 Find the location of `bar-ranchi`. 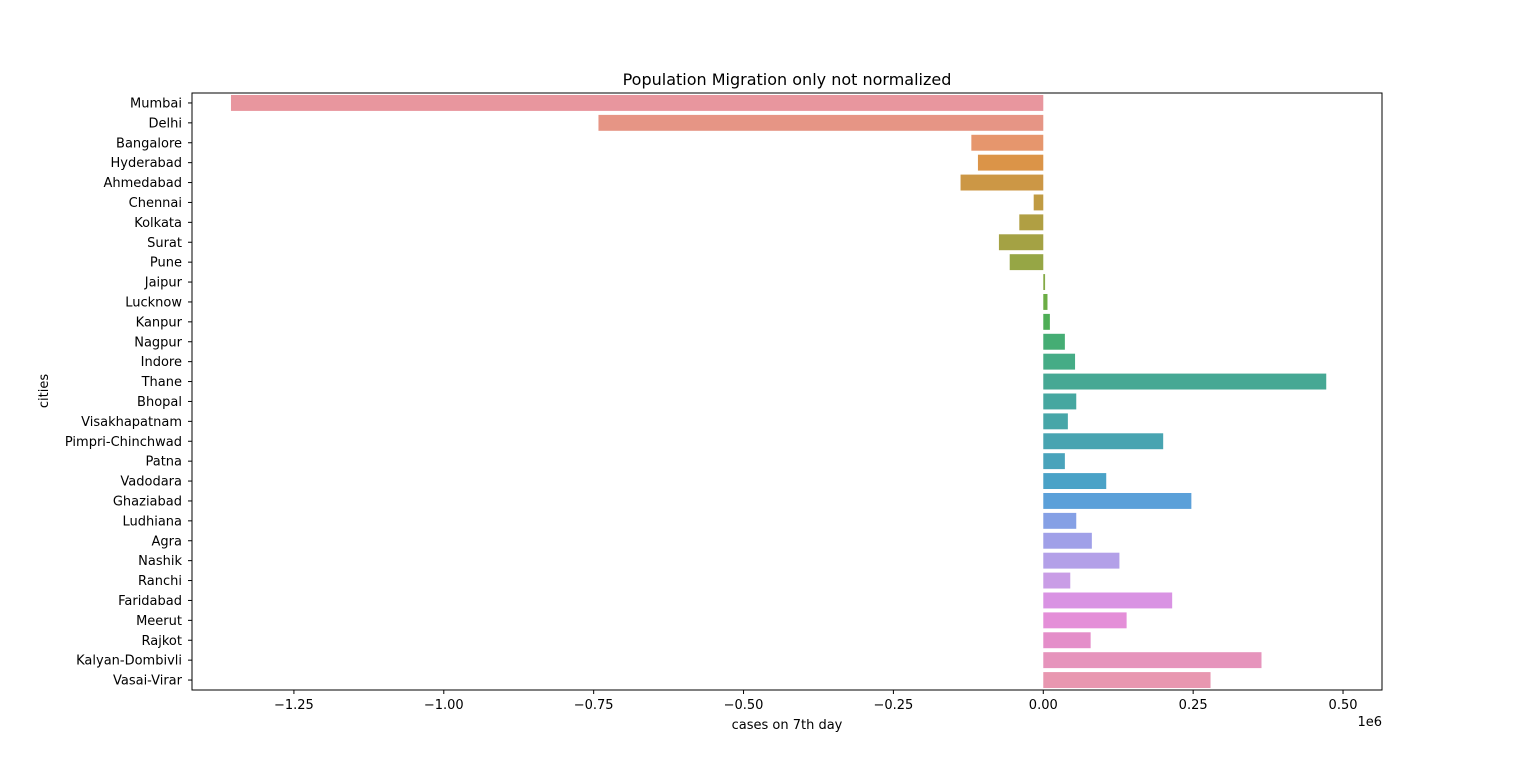

bar-ranchi is located at coordinates (1057, 580).